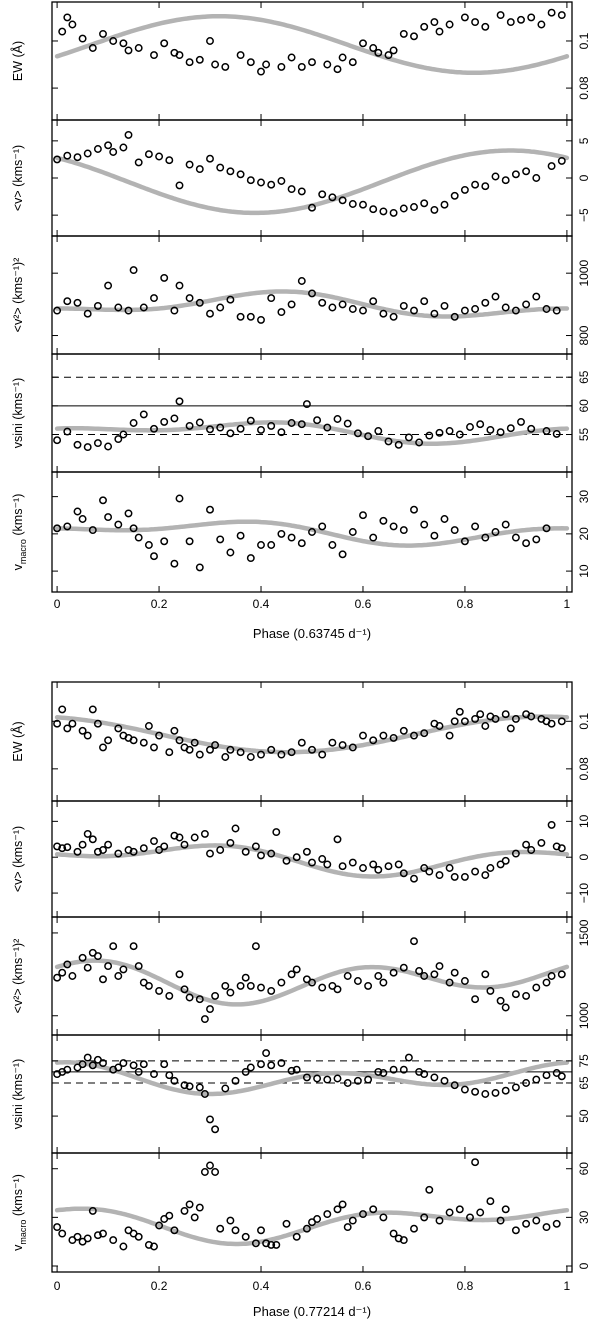 The width and height of the screenshot is (600, 1323). I want to click on y-tick-label: 75, so click(584, 1061).